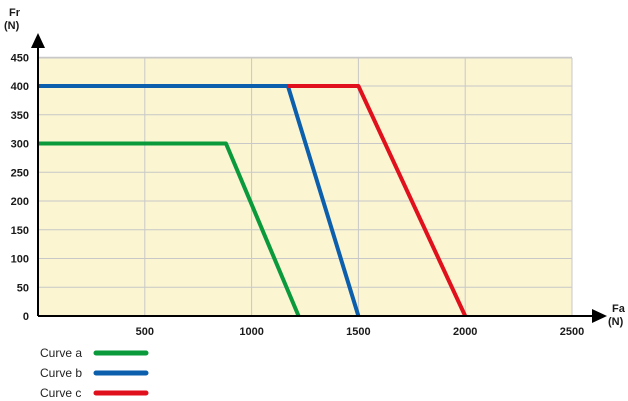 This screenshot has width=628, height=401. I want to click on x-tick-label-500: 500, so click(145, 332).